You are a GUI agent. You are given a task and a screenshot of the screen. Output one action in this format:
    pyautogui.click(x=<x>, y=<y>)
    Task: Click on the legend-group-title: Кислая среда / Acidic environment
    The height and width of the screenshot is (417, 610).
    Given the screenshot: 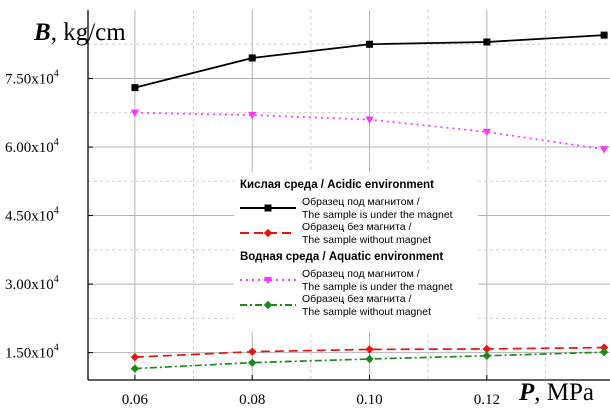 What is the action you would take?
    pyautogui.click(x=337, y=185)
    